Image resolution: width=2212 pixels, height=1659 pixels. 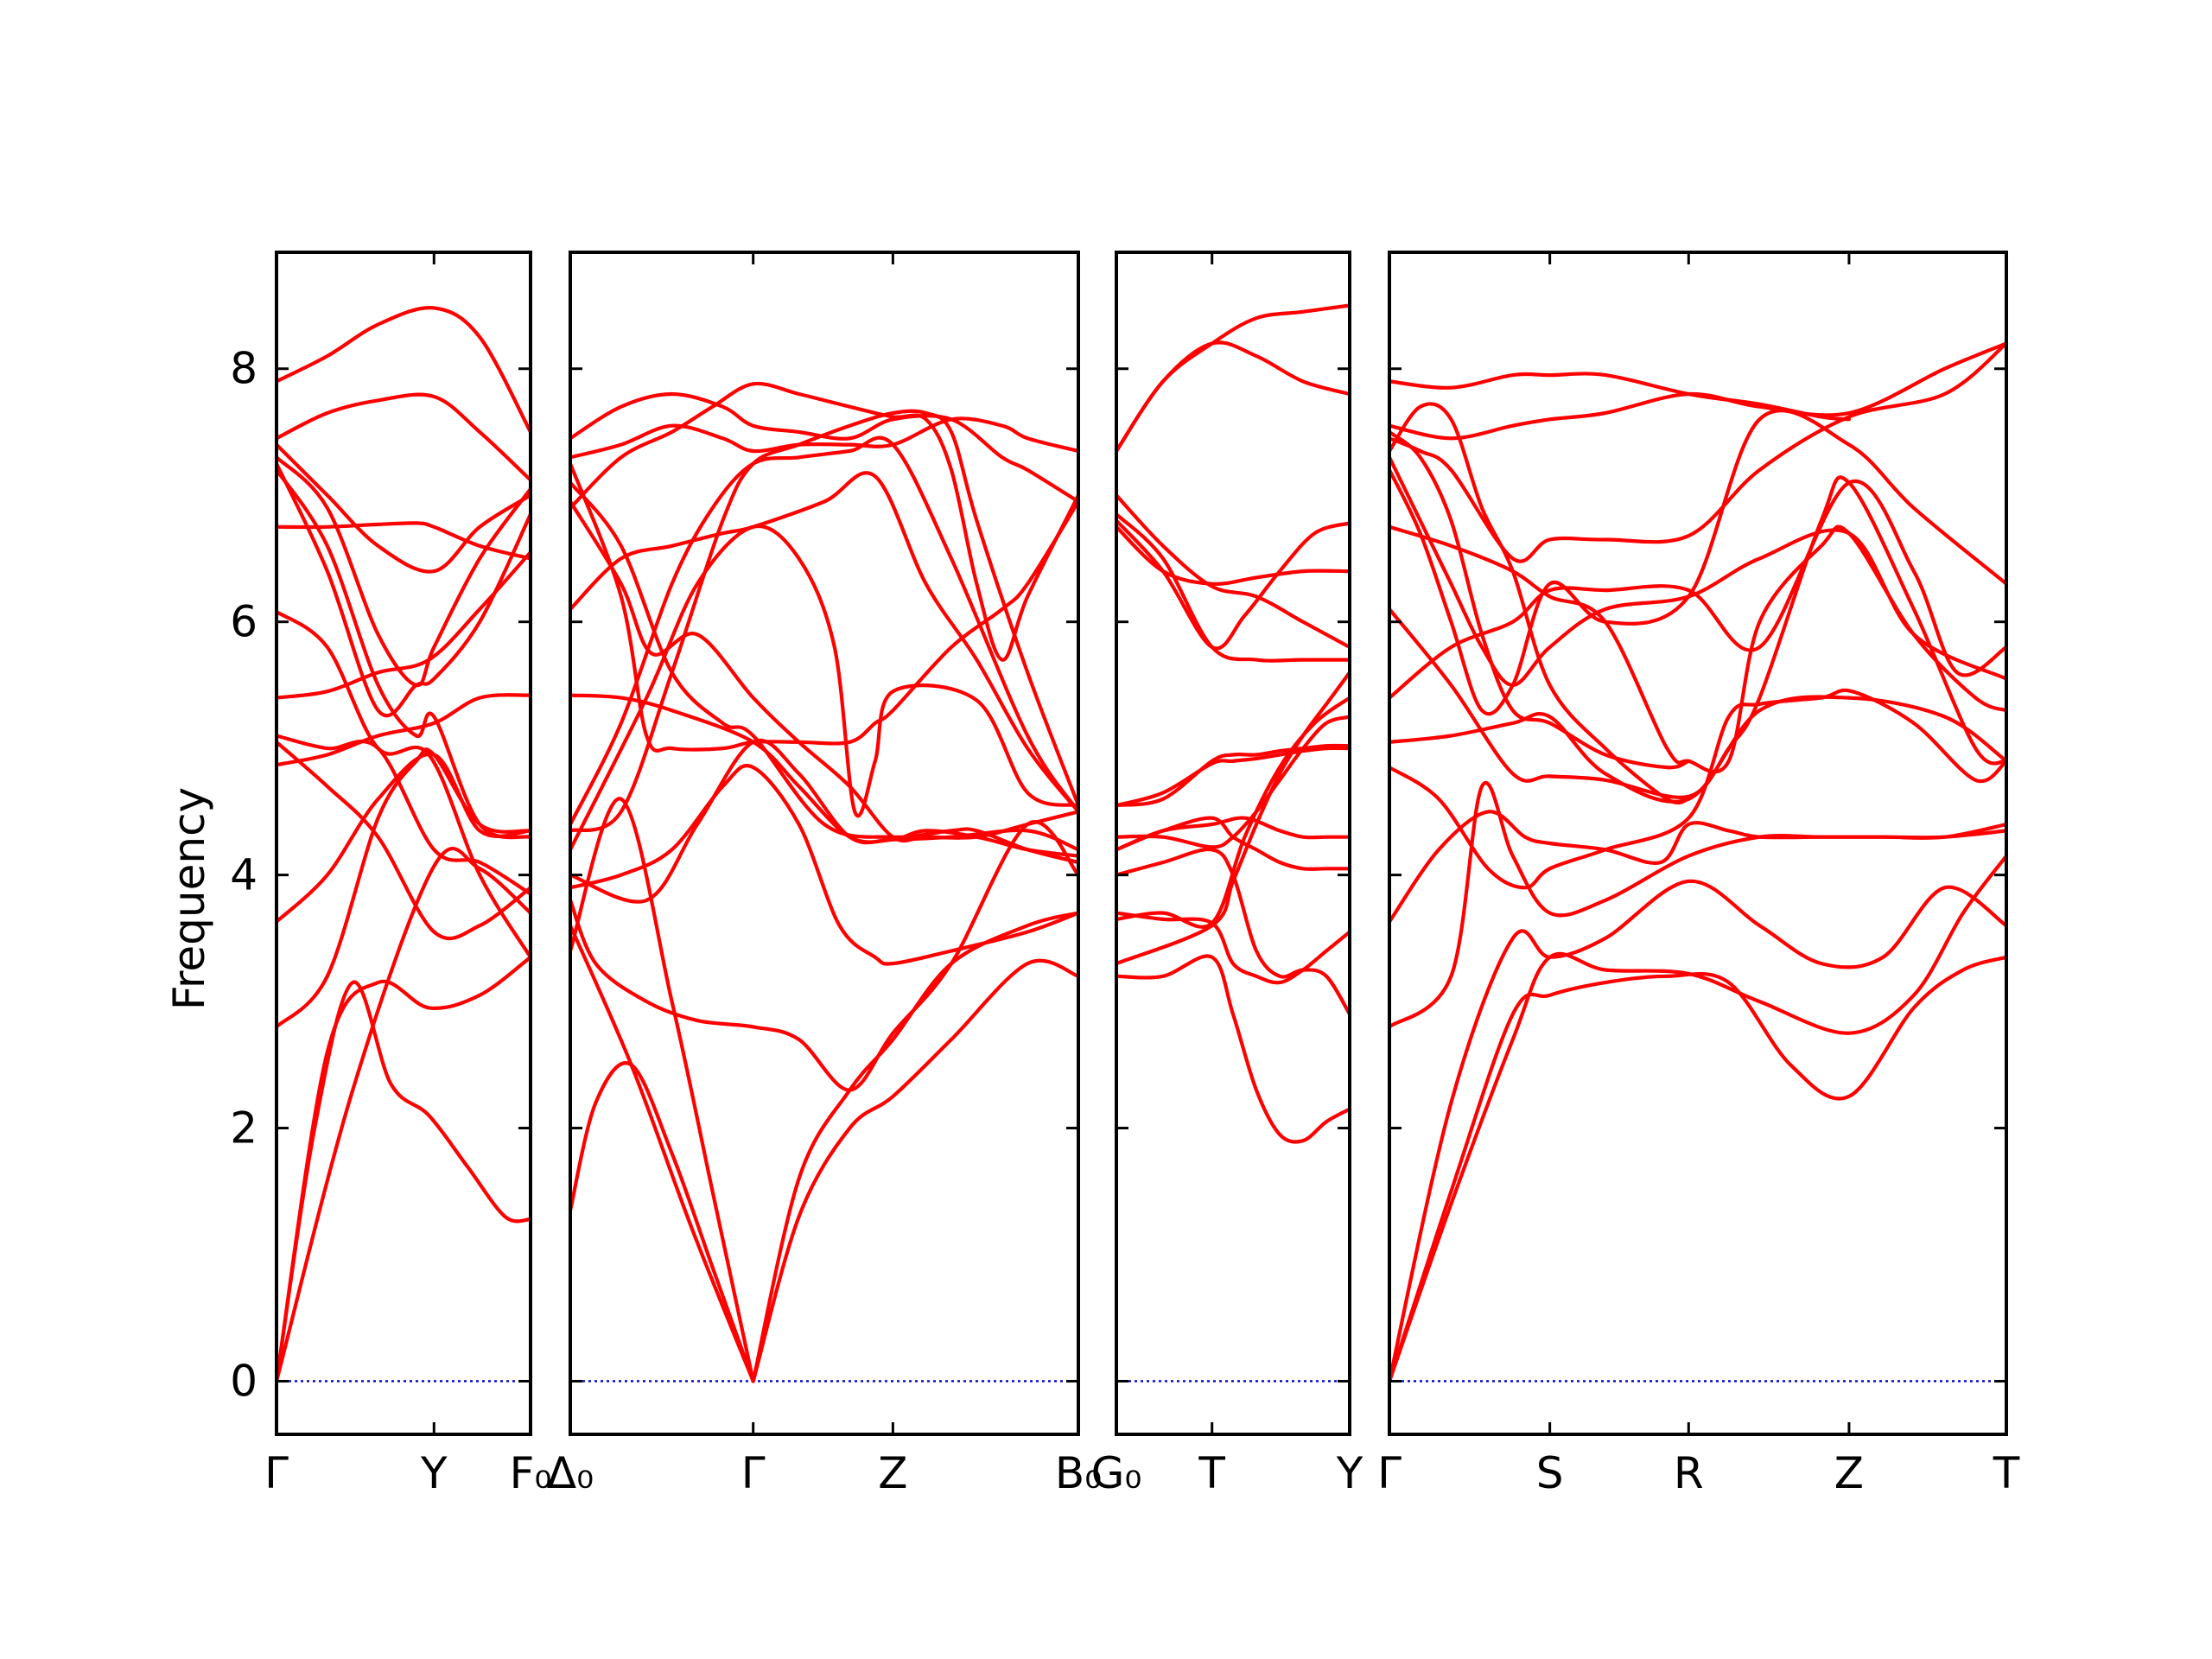 What do you see at coordinates (243, 1381) in the screenshot?
I see `y-tick-label: 0` at bounding box center [243, 1381].